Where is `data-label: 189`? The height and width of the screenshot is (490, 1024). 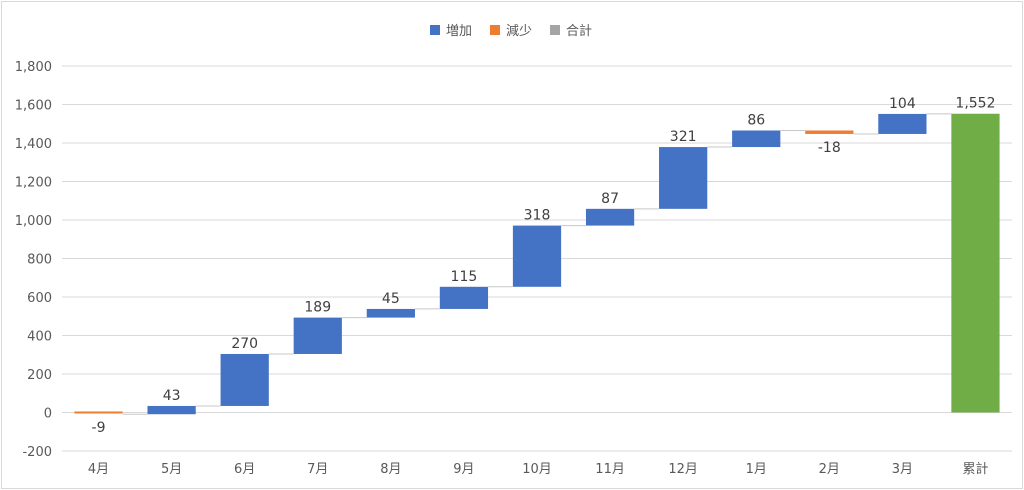 data-label: 189 is located at coordinates (317, 308).